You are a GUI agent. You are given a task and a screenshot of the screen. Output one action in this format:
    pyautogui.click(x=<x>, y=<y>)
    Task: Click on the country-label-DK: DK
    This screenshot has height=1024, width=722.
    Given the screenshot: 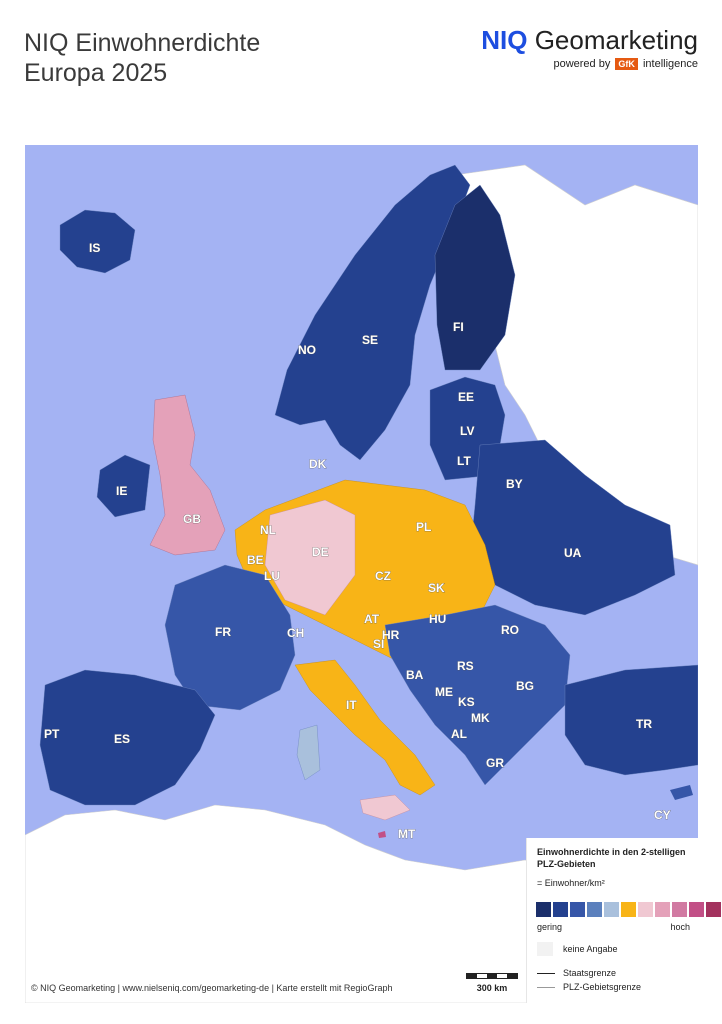 What is the action you would take?
    pyautogui.click(x=318, y=464)
    